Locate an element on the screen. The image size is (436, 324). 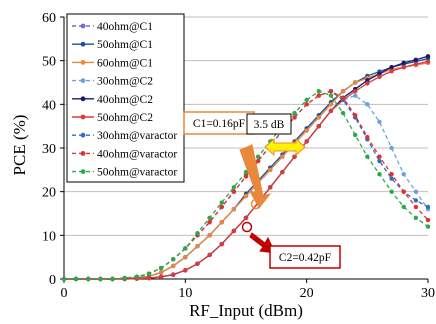
c2-label-box is located at coordinates (305, 257).